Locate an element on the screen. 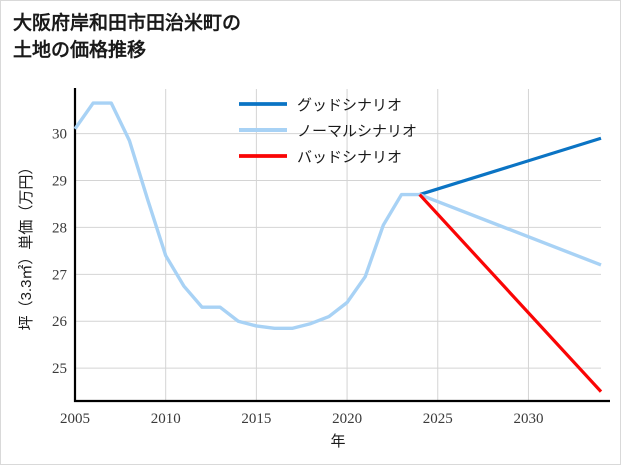 The height and width of the screenshot is (465, 621). x-tick-label: 2010 is located at coordinates (166, 419).